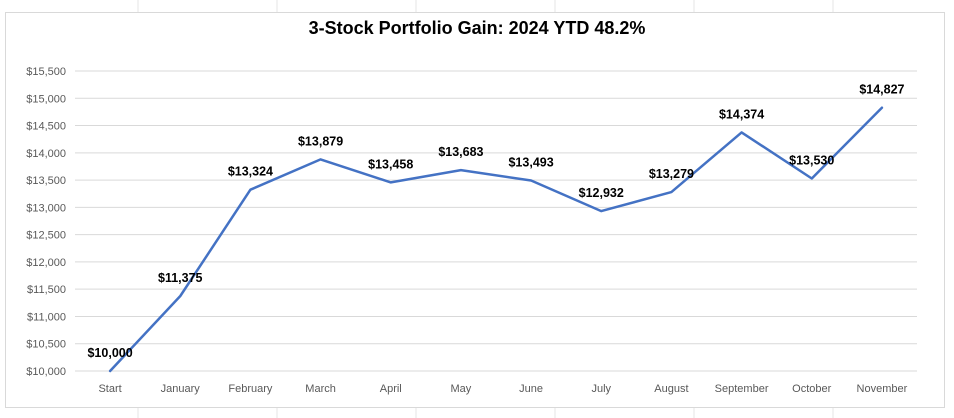 The width and height of the screenshot is (954, 418). What do you see at coordinates (882, 389) in the screenshot?
I see `x-tick-label: November` at bounding box center [882, 389].